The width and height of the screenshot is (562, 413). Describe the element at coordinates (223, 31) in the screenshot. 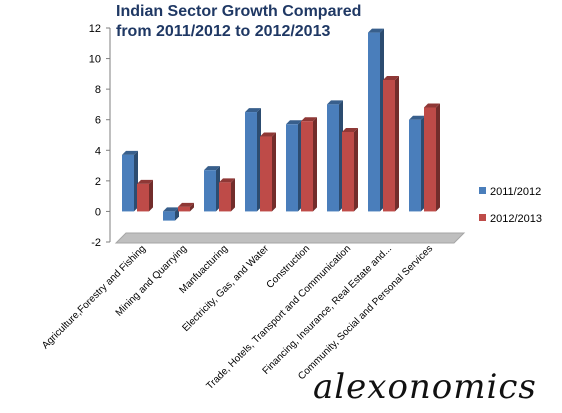

I see `chart-title-line-2: from 2011/2012 to 2012/2013` at that location.